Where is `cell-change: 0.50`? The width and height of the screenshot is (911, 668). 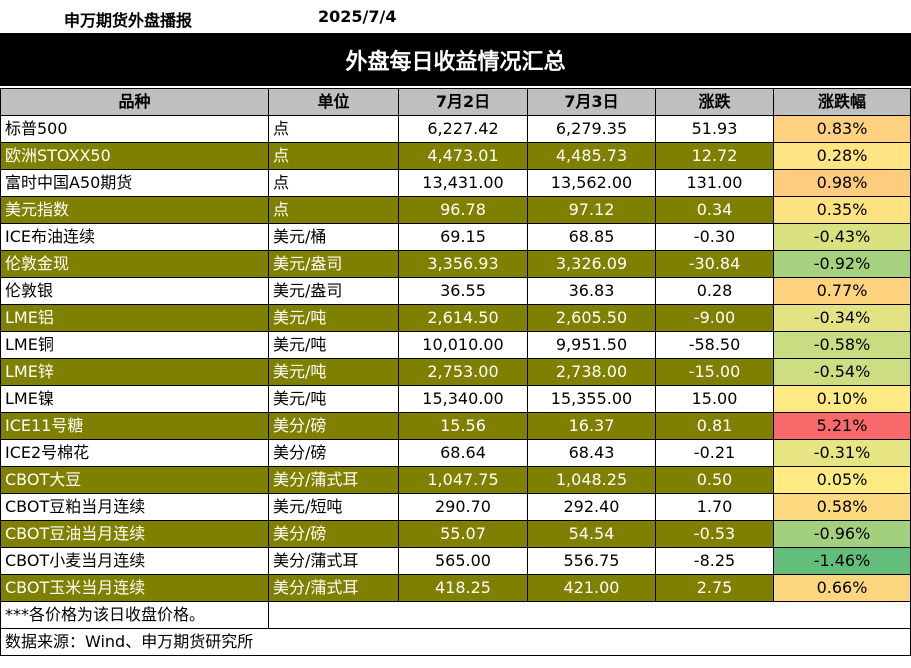 cell-change: 0.50 is located at coordinates (714, 480).